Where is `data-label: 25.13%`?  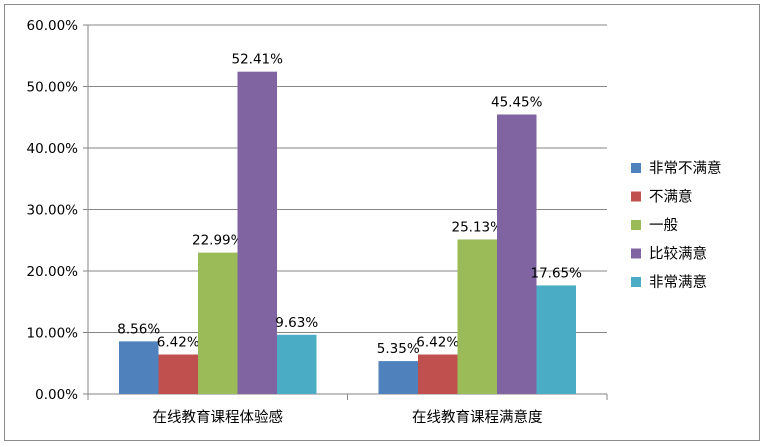
data-label: 25.13% is located at coordinates (478, 227).